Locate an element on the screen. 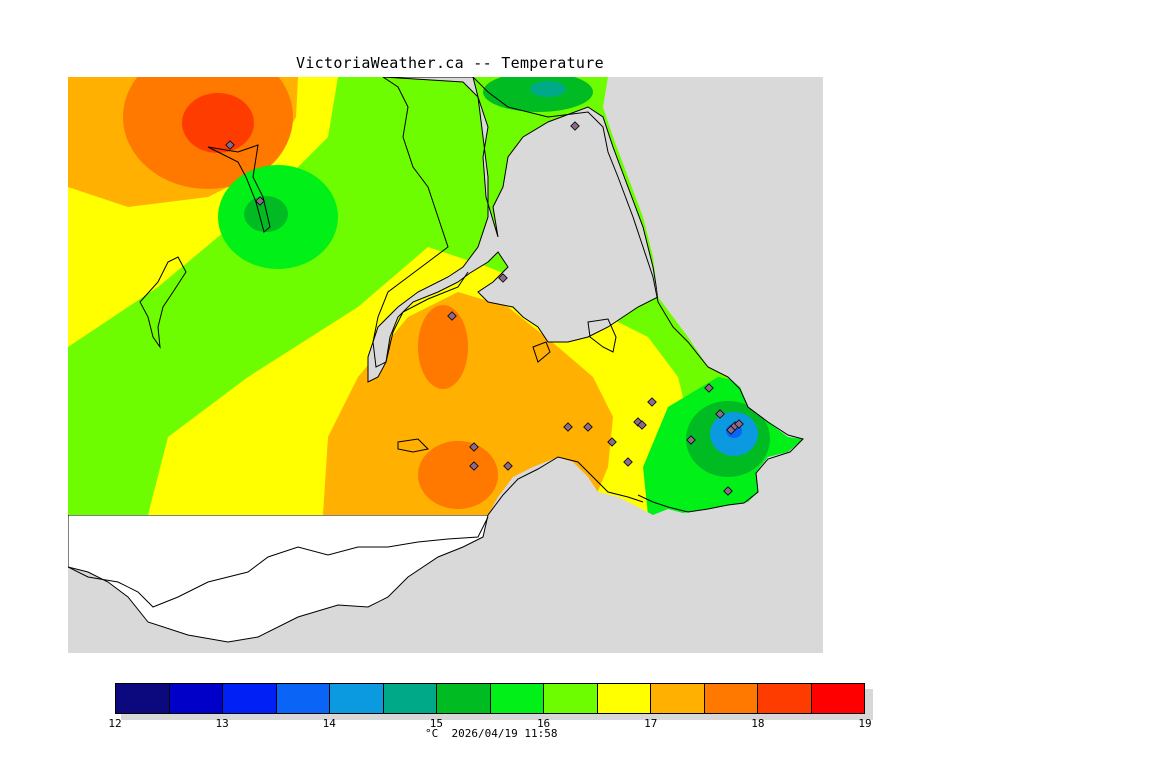 The height and width of the screenshot is (768, 1152). map-title: VictoriaWeather.ca -- Temperature is located at coordinates (450, 63).